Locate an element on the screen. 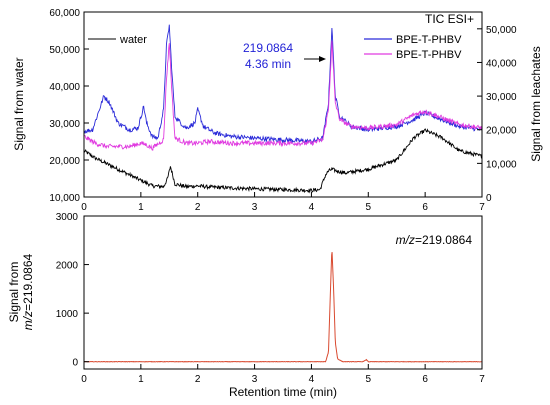 The image size is (550, 405). bottom-y-tick-label: 2000 is located at coordinates (67, 266).